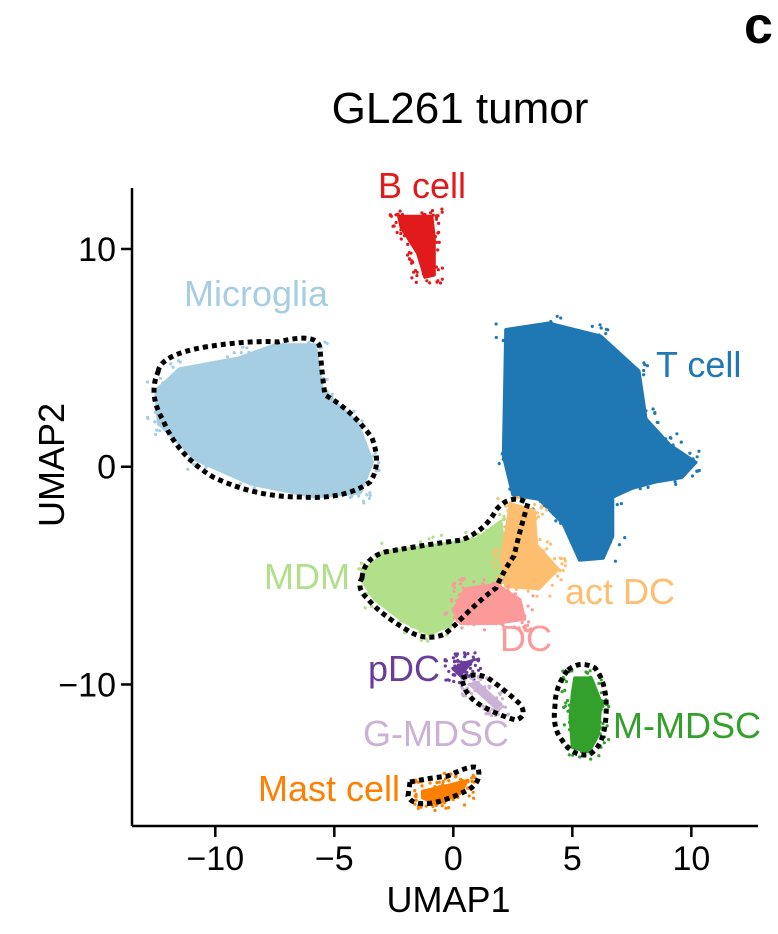  What do you see at coordinates (51, 465) in the screenshot?
I see `y-axis-title: UMAP2` at bounding box center [51, 465].